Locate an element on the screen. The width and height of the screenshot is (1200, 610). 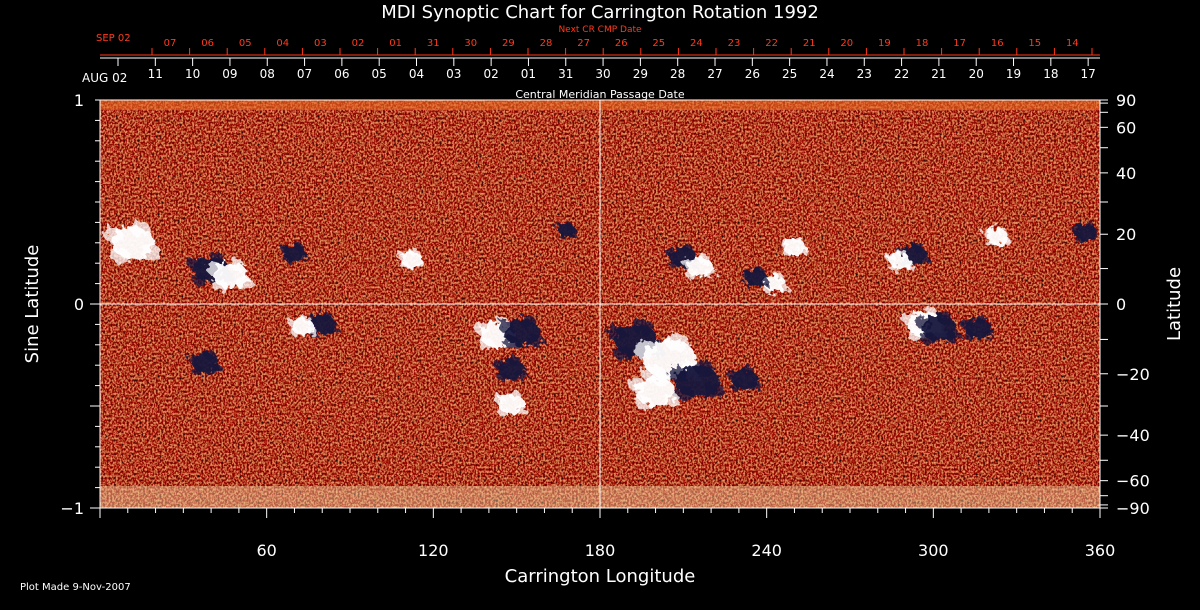
cmp-start-label: AUG 02 is located at coordinates (104, 78).